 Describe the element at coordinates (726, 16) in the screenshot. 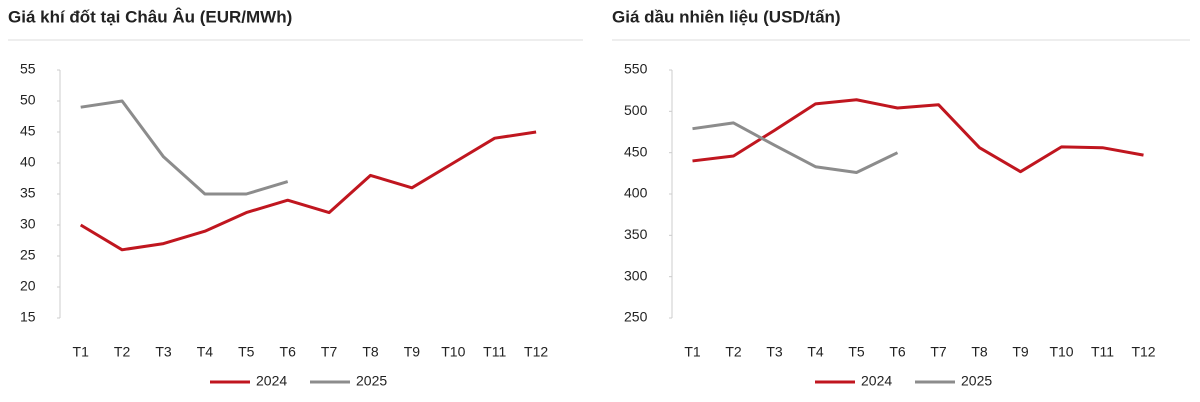

I see `chart-title: Giá dầu nhiên liệu (USD/tấn)` at that location.